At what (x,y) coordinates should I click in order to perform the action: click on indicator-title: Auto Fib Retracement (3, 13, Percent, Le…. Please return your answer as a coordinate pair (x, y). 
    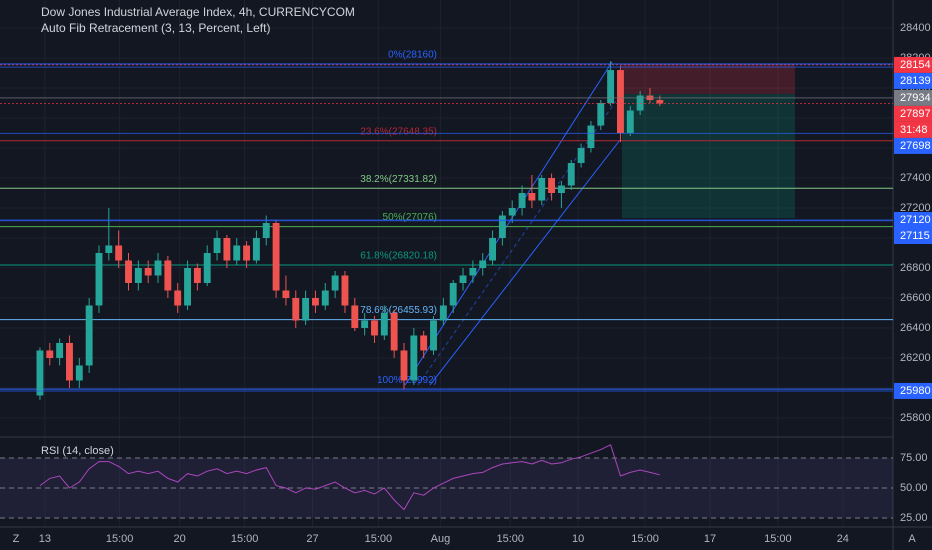
    Looking at the image, I should click on (155, 28).